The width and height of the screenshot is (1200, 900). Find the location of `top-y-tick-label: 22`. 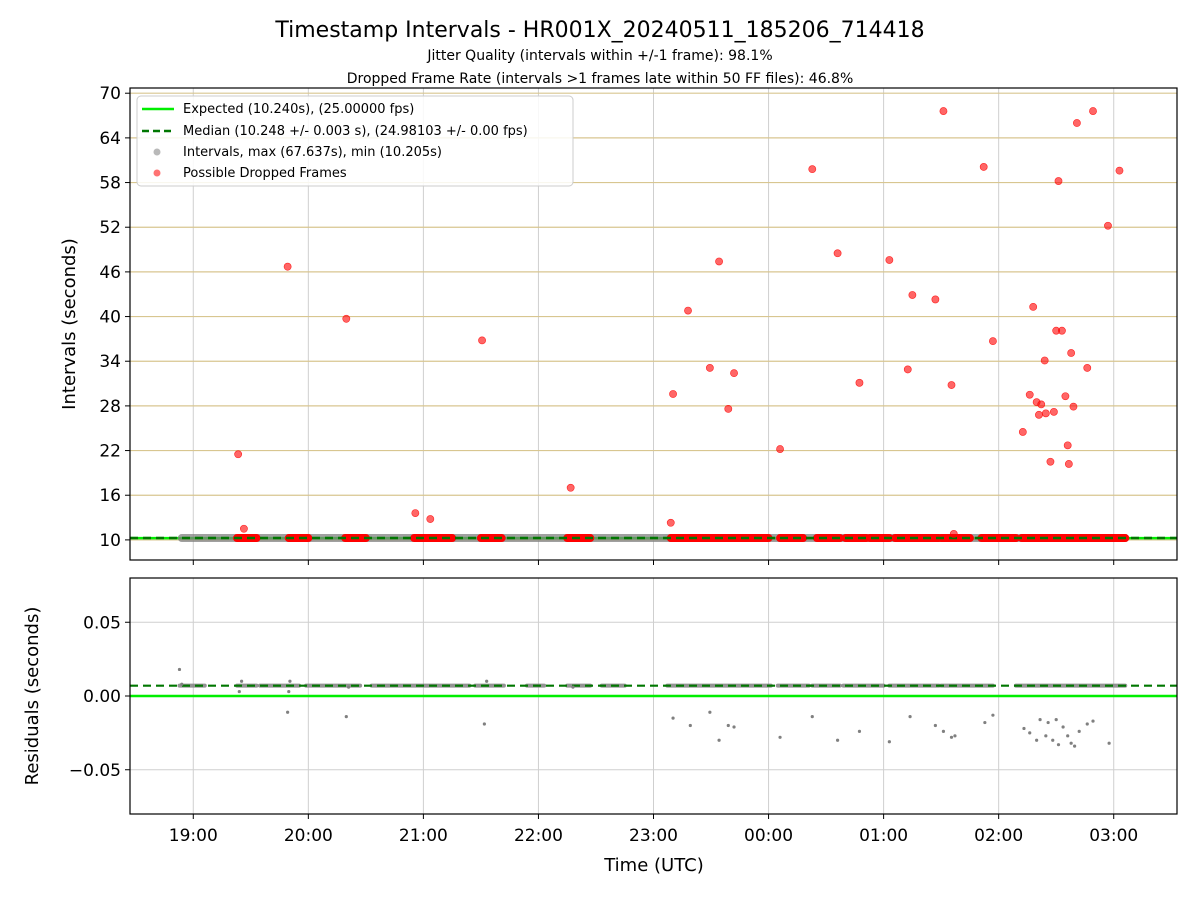

top-y-tick-label: 22 is located at coordinates (110, 452).